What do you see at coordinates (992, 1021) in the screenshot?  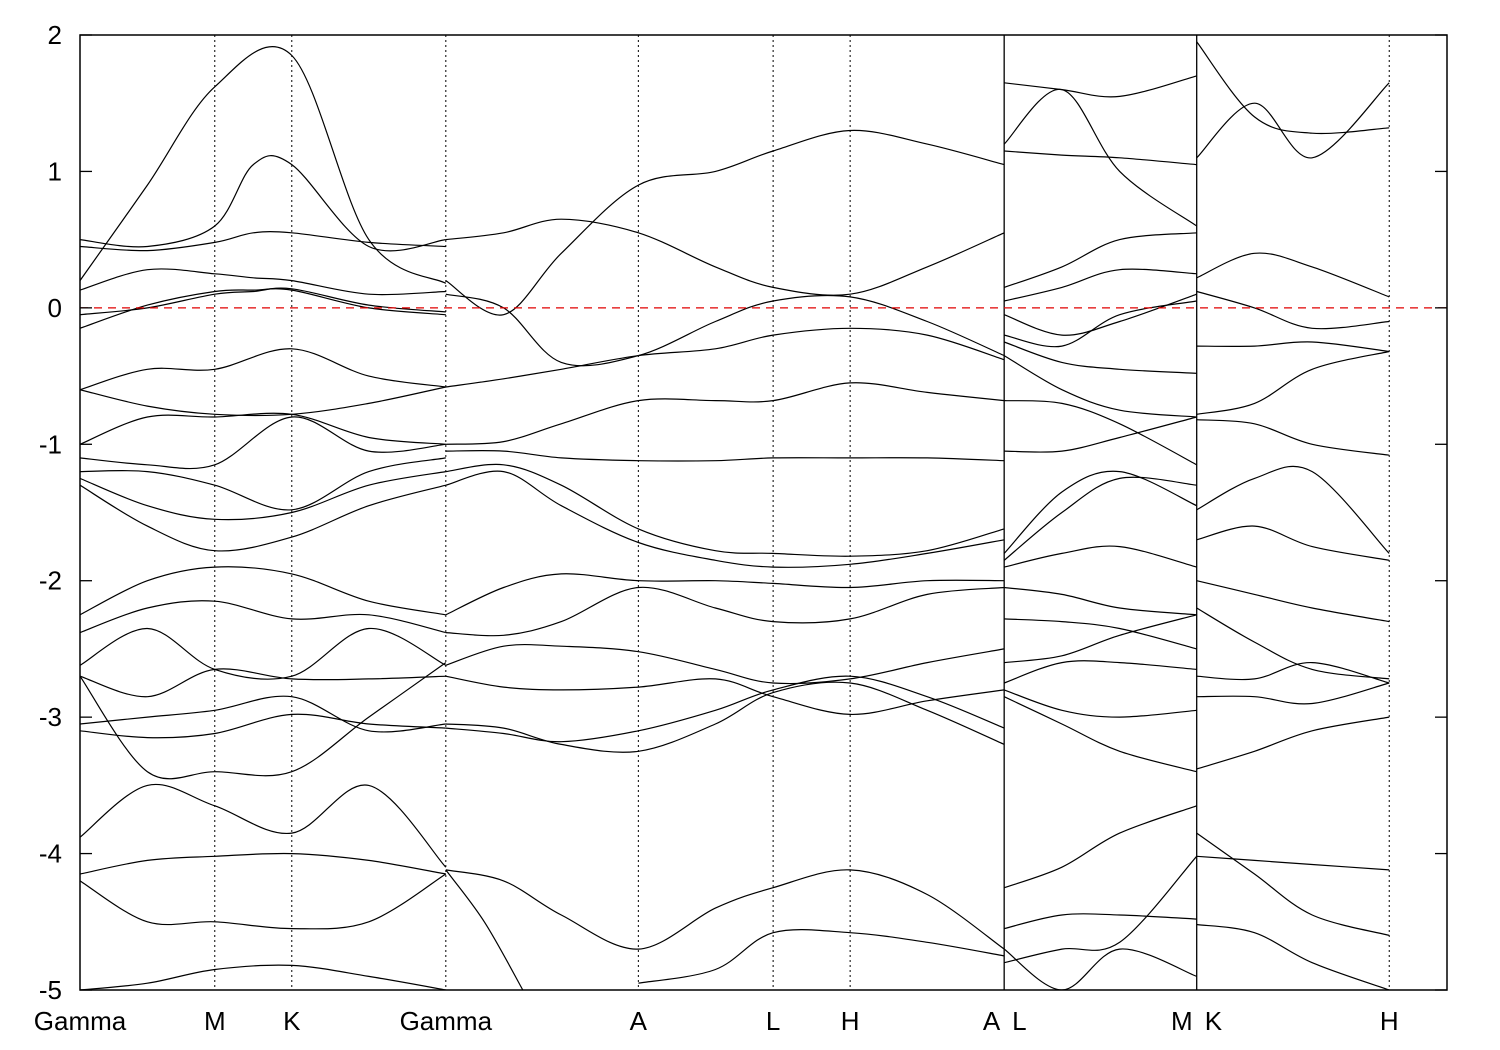 I see `x-tick-label: A` at bounding box center [992, 1021].